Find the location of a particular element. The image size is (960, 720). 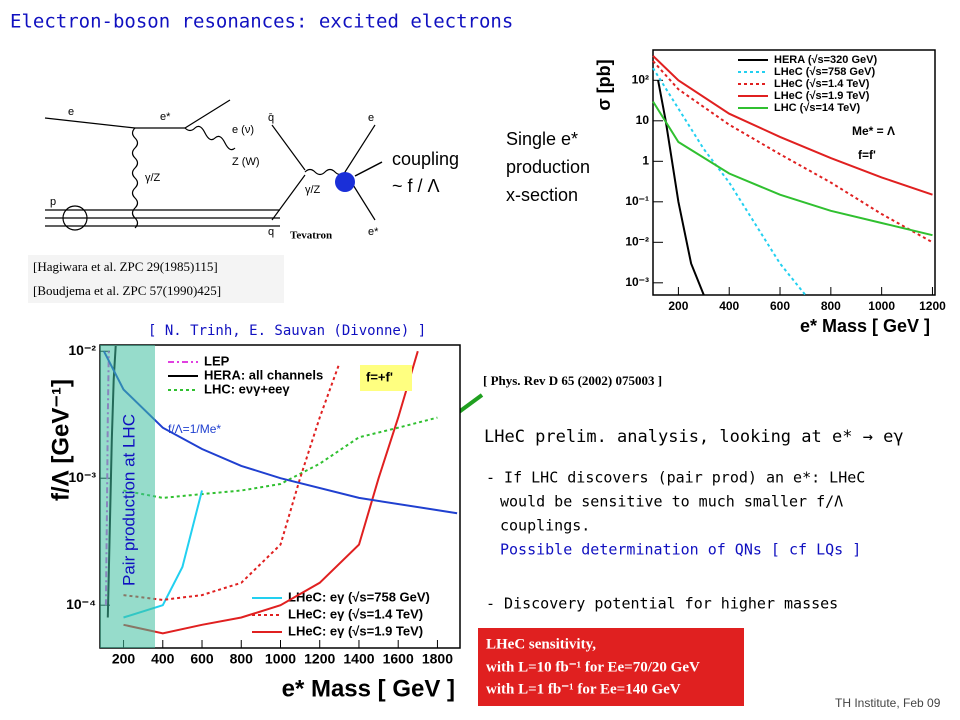

ref: [Boudjema et al. ZPC 57(1990)425] is located at coordinates (127, 290).